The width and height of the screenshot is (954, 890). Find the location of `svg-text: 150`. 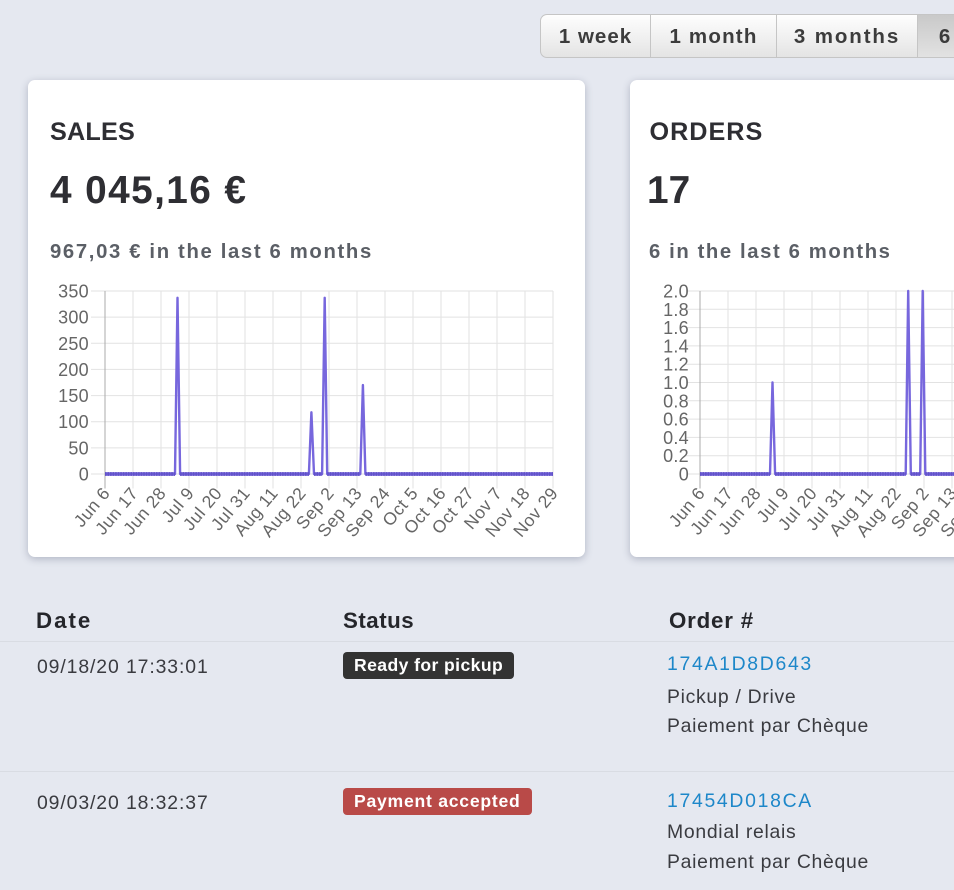

svg-text: 150 is located at coordinates (73, 396).